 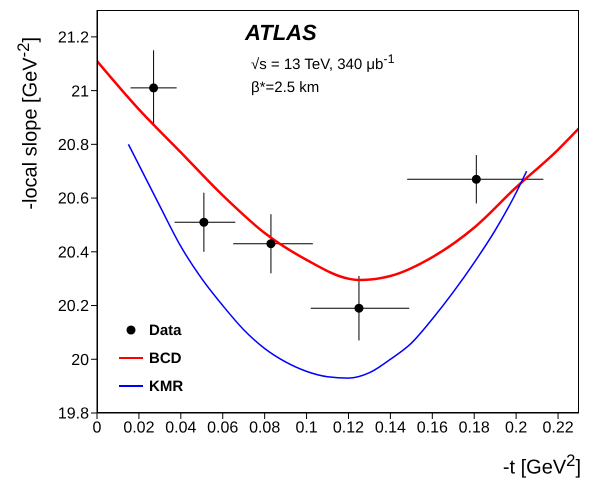 I want to click on x-tick-label: 0.08, so click(x=264, y=427).